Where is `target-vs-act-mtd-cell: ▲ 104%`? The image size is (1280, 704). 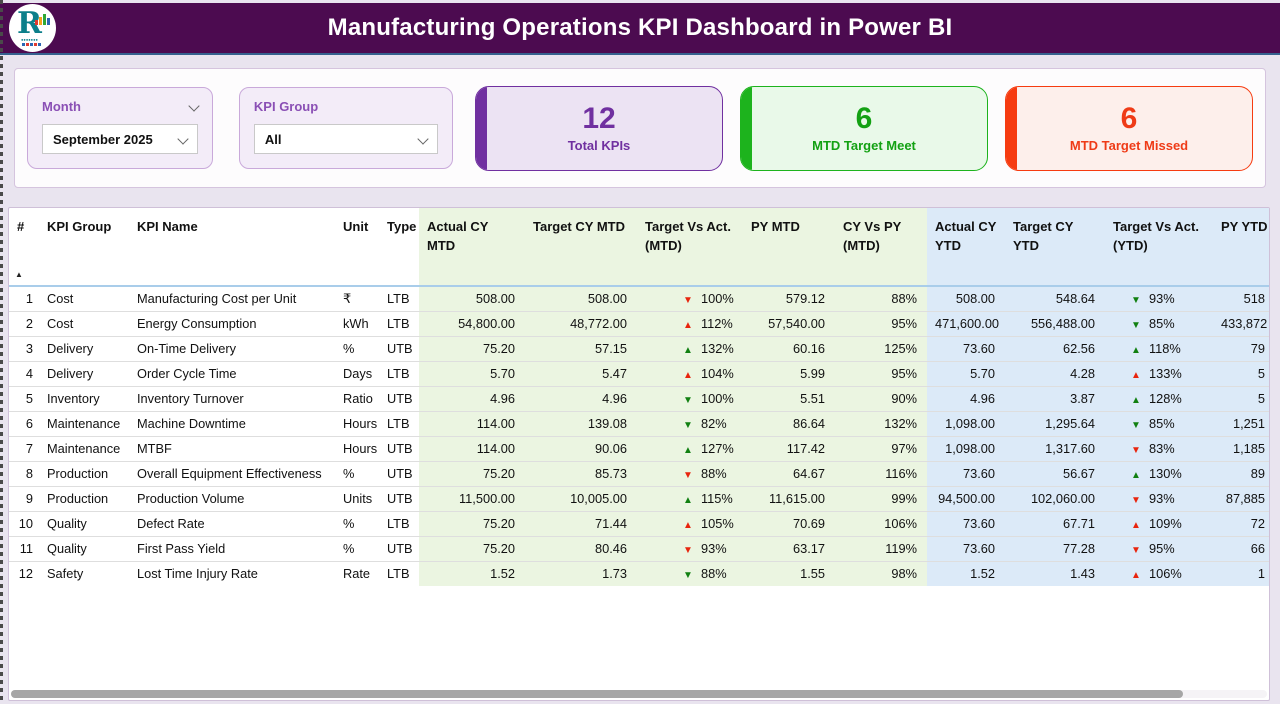
target-vs-act-mtd-cell: ▲ 104% is located at coordinates (690, 373).